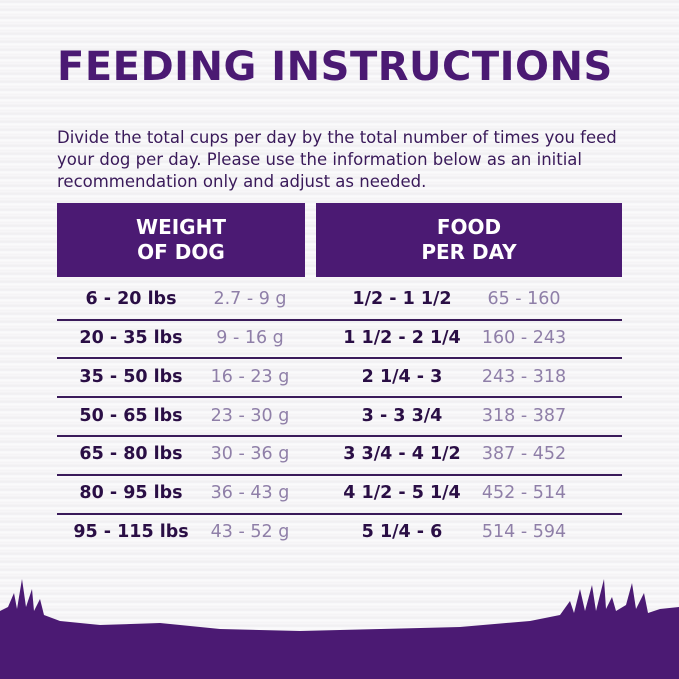 This screenshot has height=679, width=679. What do you see at coordinates (131, 376) in the screenshot?
I see `cell-lbs: 35 - 50 lbs` at bounding box center [131, 376].